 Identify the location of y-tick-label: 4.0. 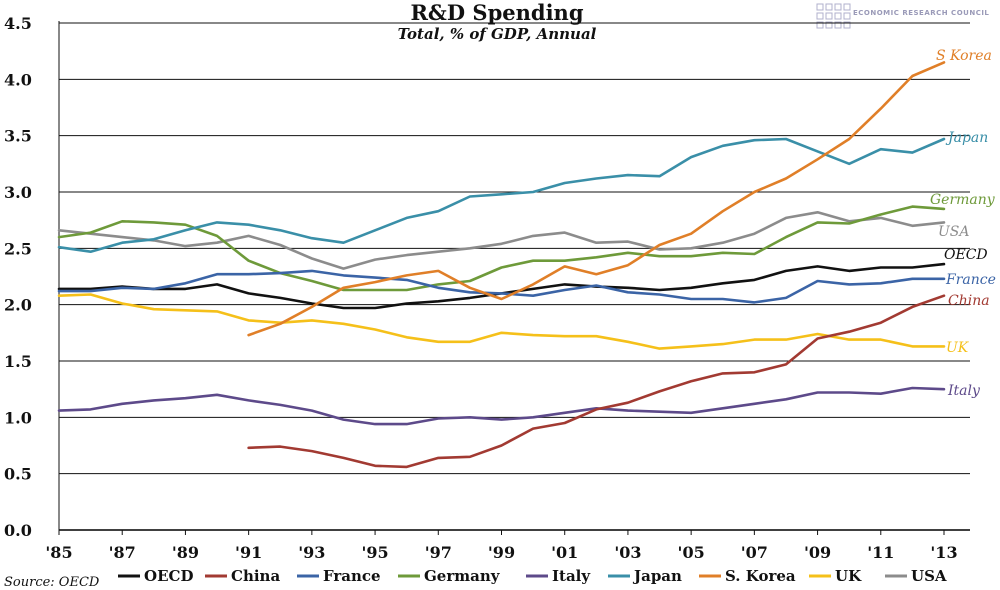
(18, 79).